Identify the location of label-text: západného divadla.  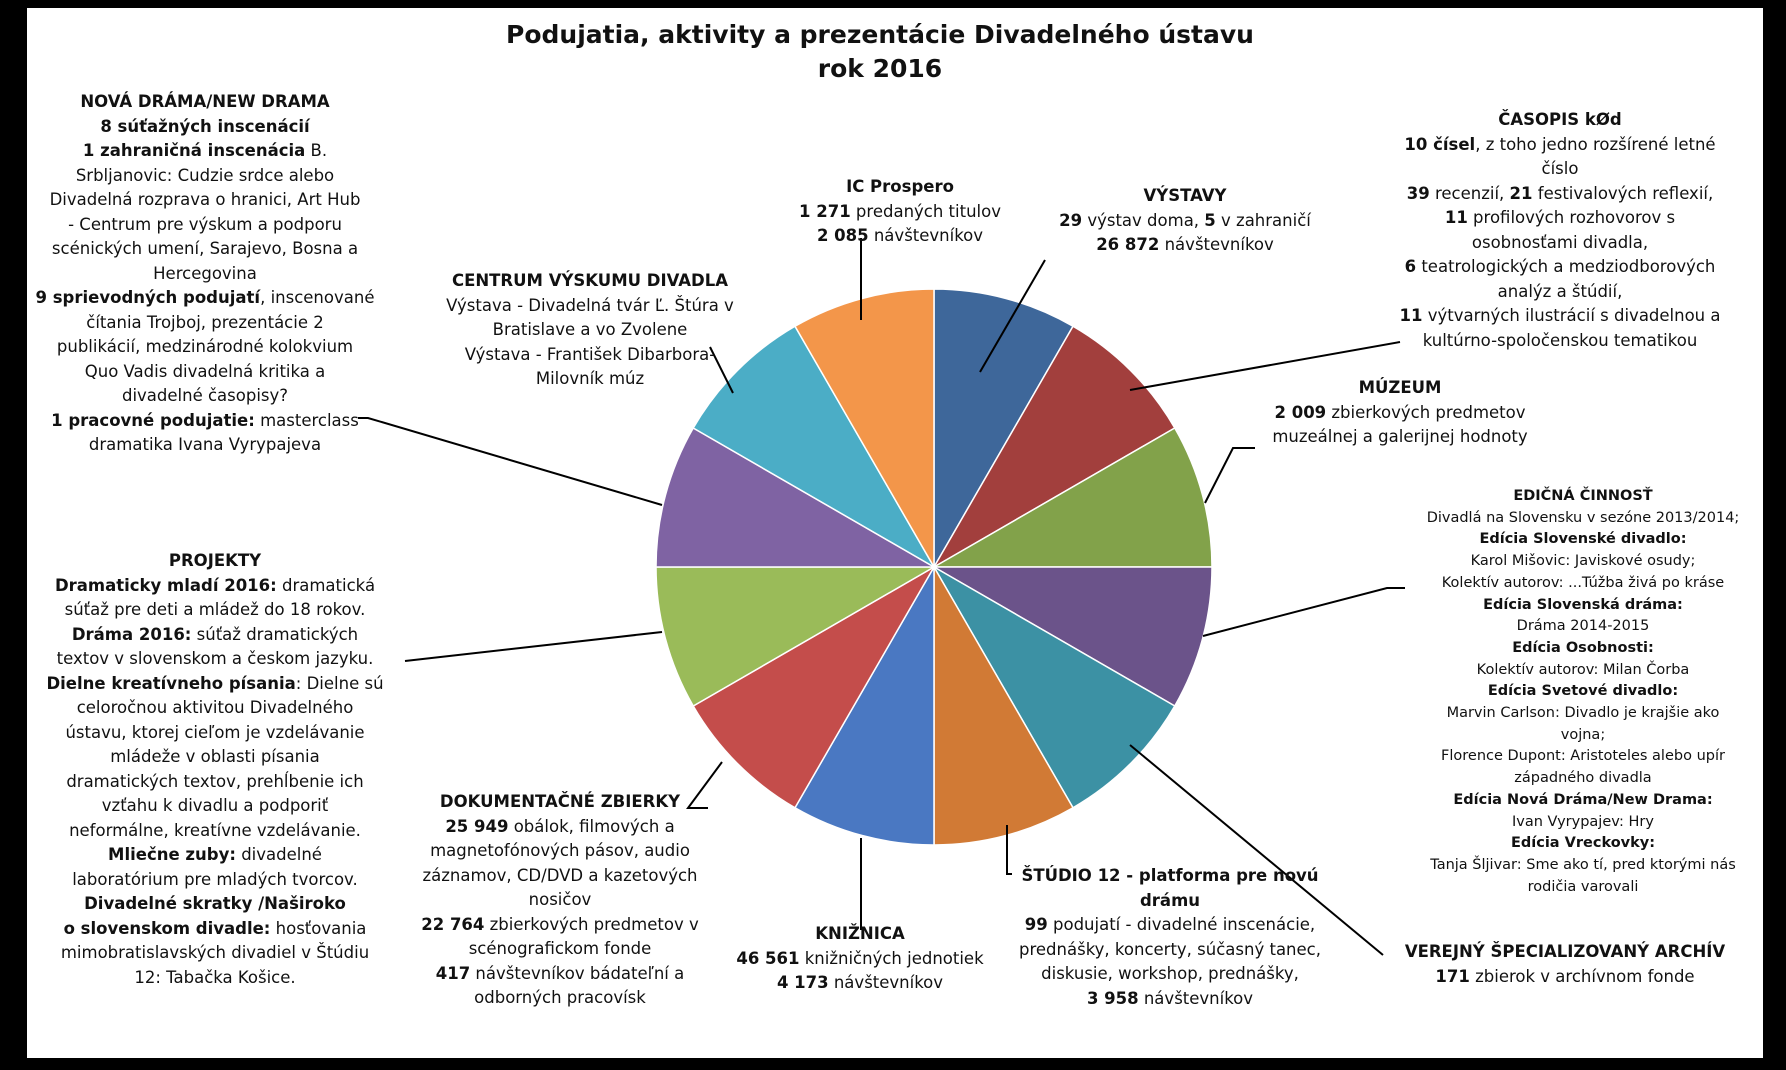
(1583, 778).